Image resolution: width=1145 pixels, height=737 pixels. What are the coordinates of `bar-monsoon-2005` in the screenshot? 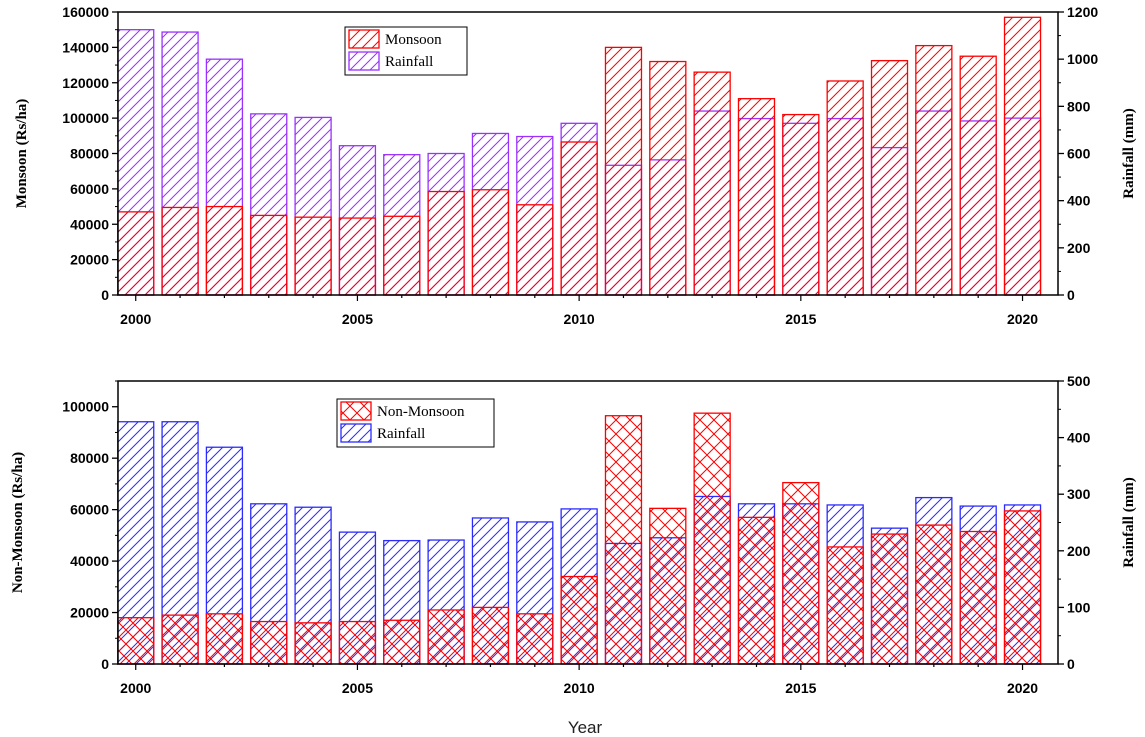 It's located at (357, 256).